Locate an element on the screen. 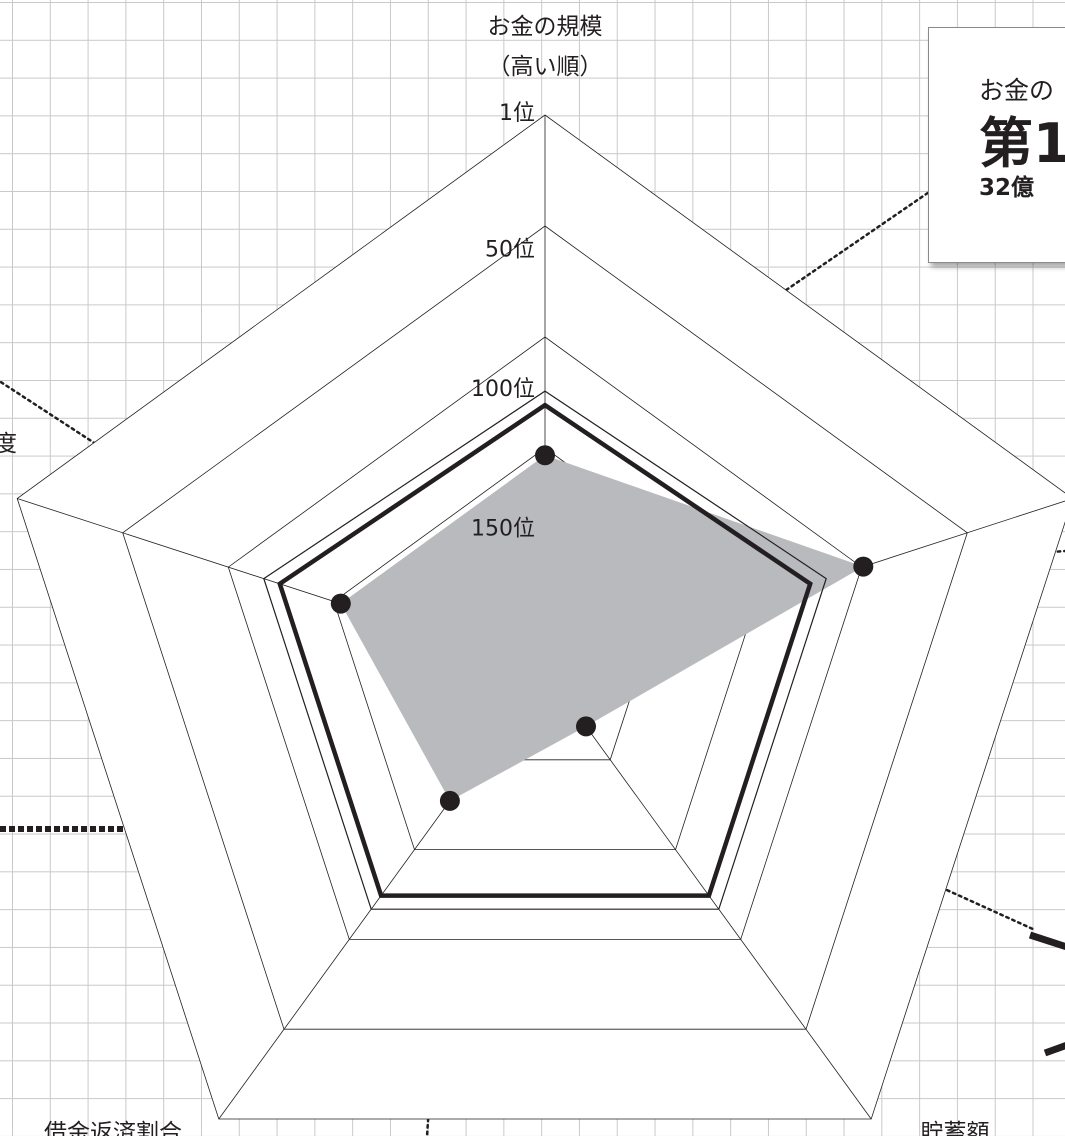 Image resolution: width=1065 pixels, height=1136 pixels. rank-callout-box: お金の 第1 32億 is located at coordinates (996, 145).